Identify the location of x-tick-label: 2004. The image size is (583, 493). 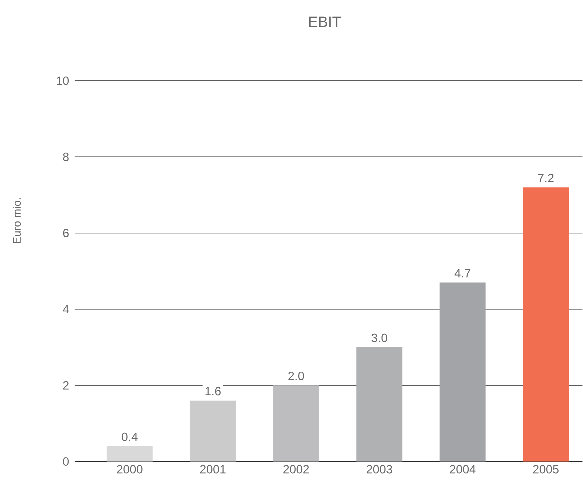
(463, 469).